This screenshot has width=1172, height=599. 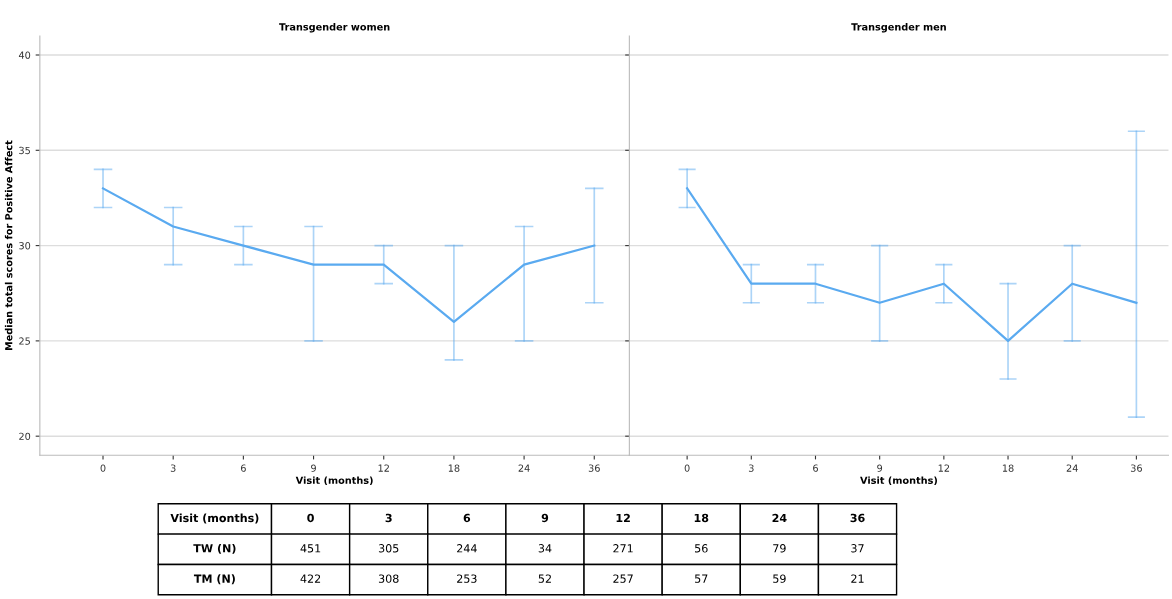 What do you see at coordinates (388, 578) in the screenshot?
I see `text: 308` at bounding box center [388, 578].